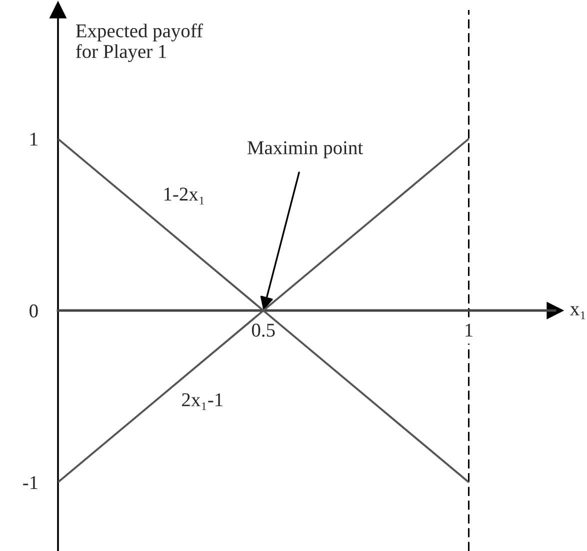 This screenshot has height=551, width=587. I want to click on series-label: 2x₁-1, so click(202, 401).